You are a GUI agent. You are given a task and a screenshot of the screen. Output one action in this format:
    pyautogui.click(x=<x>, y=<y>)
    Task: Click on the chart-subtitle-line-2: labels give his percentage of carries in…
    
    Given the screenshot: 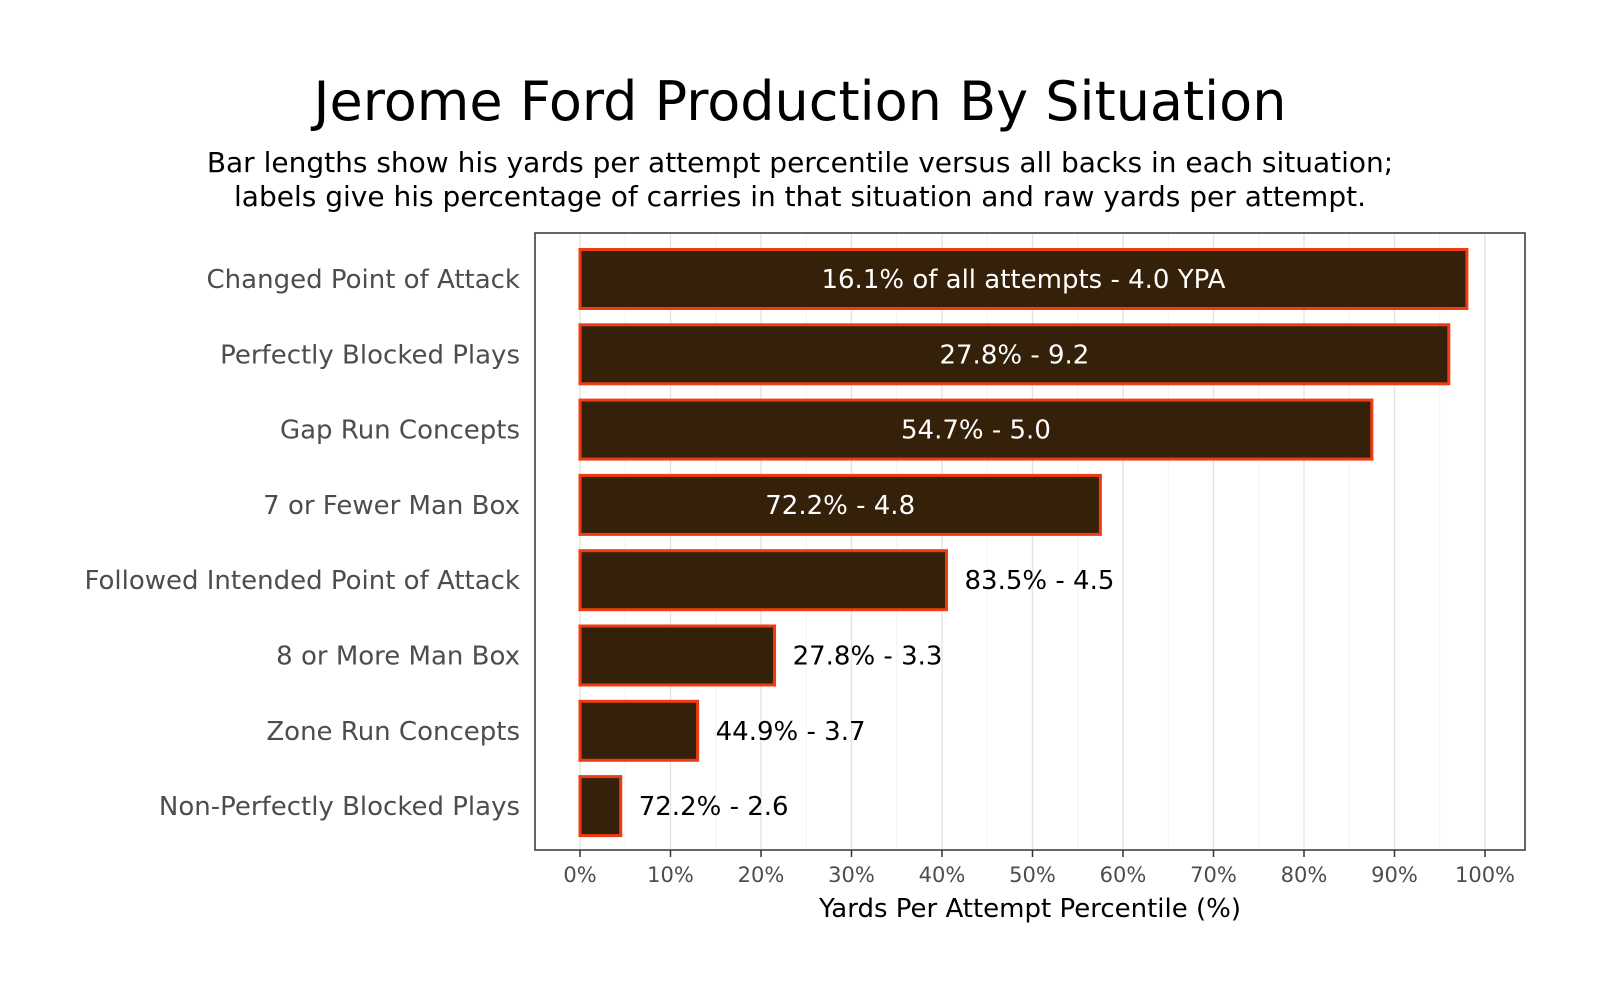 What is the action you would take?
    pyautogui.click(x=800, y=196)
    